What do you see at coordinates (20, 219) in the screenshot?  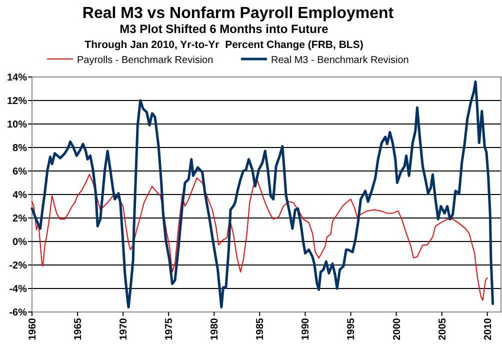 I see `y-tick-label: 2%` at bounding box center [20, 219].